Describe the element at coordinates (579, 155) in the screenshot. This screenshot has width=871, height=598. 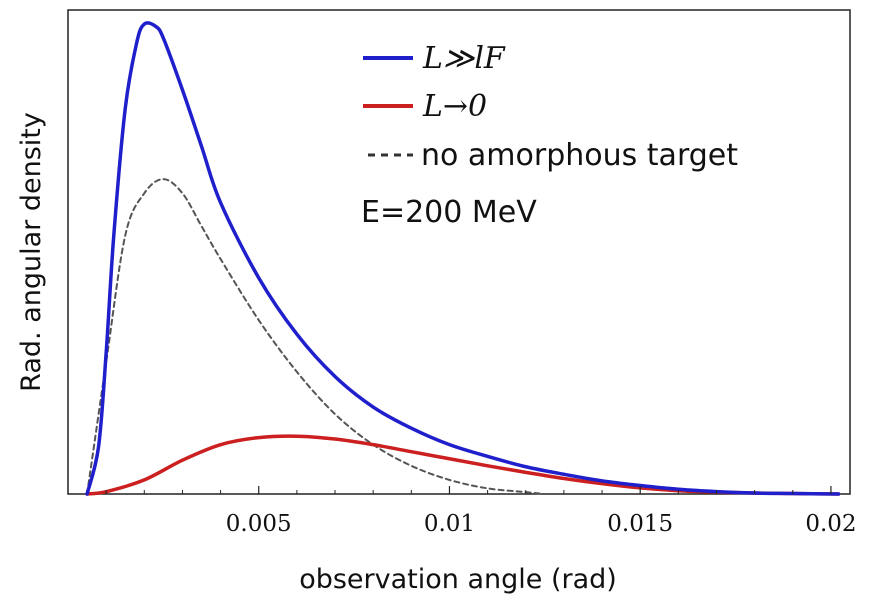
I see `legend-label-2: no amorphous target` at that location.